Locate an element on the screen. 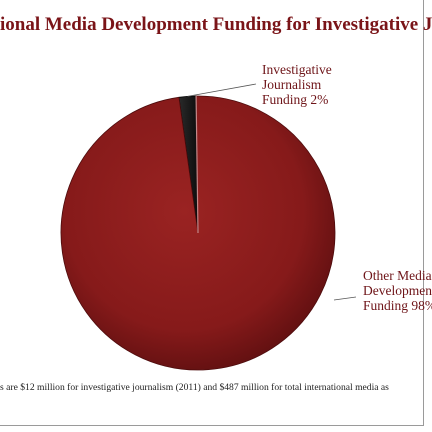 The width and height of the screenshot is (432, 432). slice-label-line: Development is located at coordinates (397, 290).